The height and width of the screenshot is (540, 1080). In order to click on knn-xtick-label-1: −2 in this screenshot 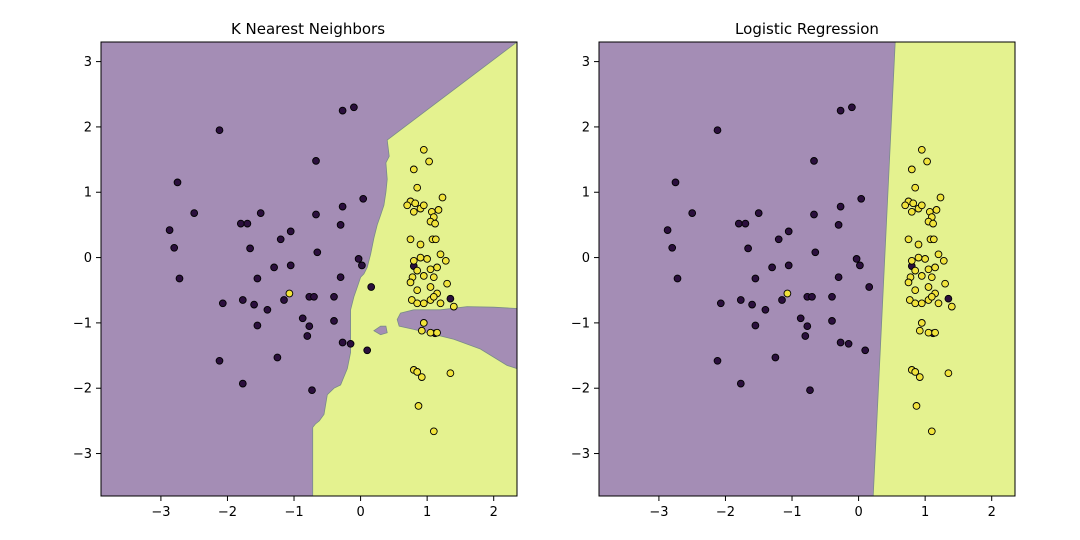, I will do `click(227, 512)`.